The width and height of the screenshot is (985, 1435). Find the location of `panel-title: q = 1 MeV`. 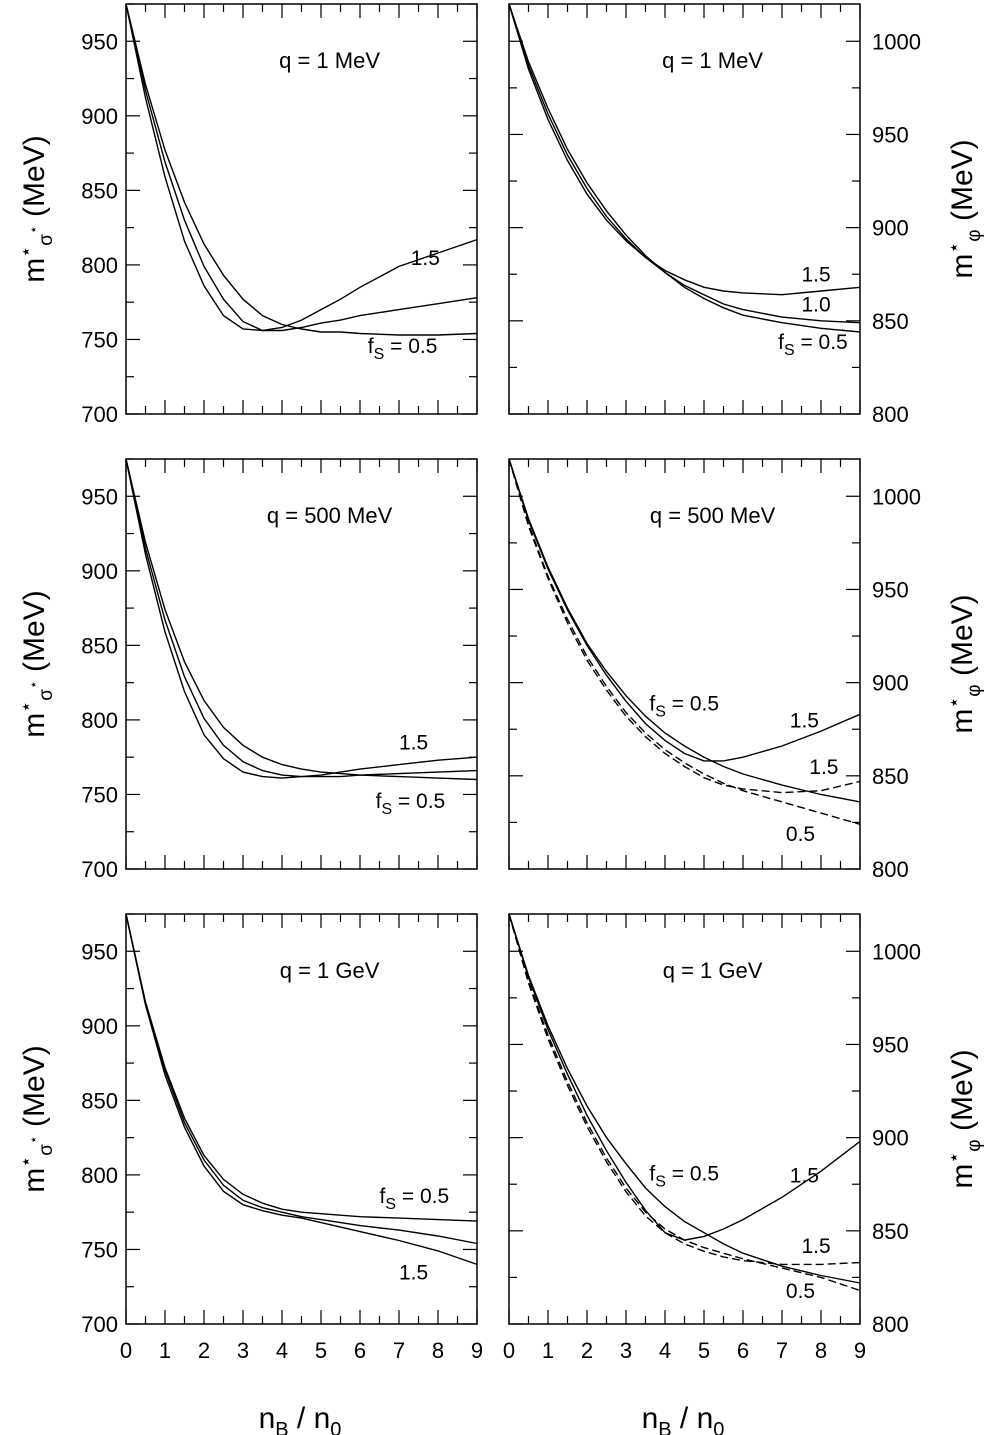

panel-title: q = 1 MeV is located at coordinates (329, 60).